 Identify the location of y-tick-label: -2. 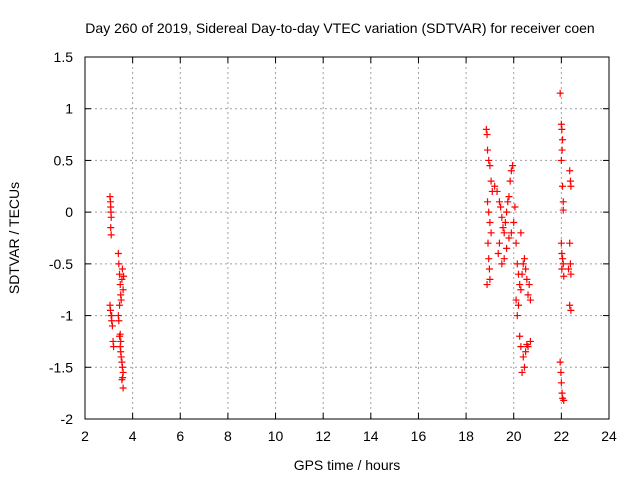
(67, 419).